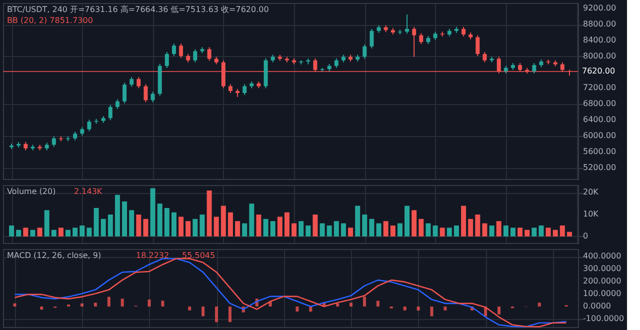 The height and width of the screenshot is (330, 640). Describe the element at coordinates (597, 306) in the screenshot. I see `y-tick-label: 0.0000` at that location.